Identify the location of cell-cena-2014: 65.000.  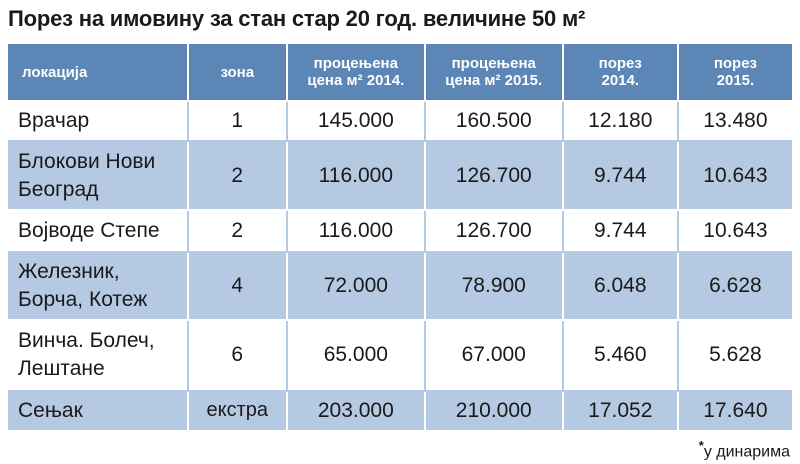
(356, 356).